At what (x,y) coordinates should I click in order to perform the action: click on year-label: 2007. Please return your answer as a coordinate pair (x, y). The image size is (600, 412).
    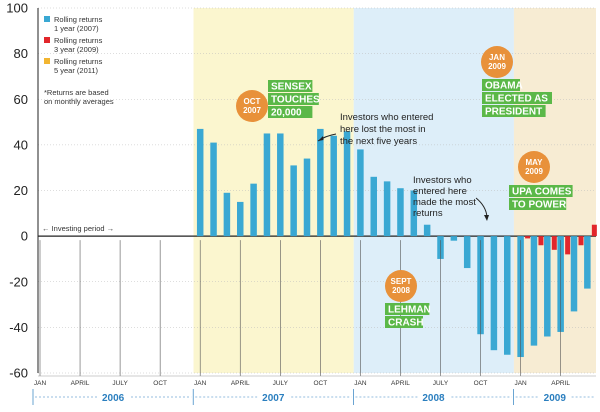
    Looking at the image, I should click on (273, 398).